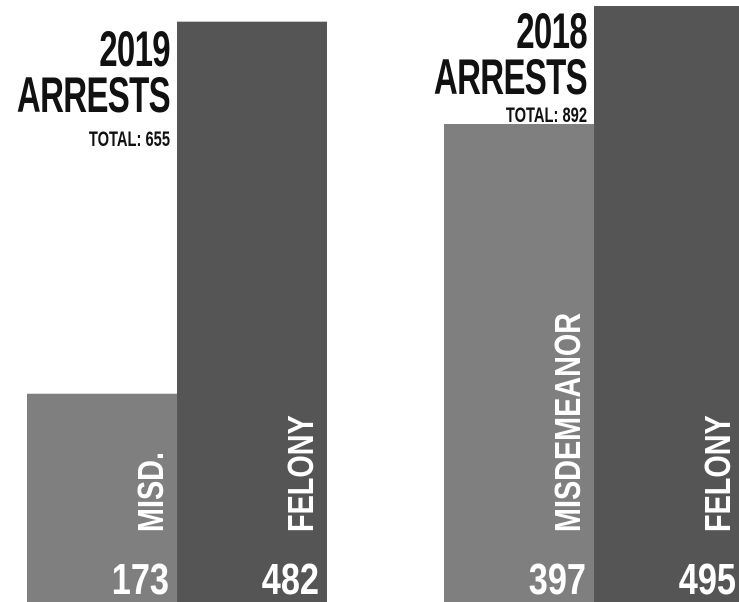 This screenshot has height=602, width=739. I want to click on value-label: 482, so click(290, 578).